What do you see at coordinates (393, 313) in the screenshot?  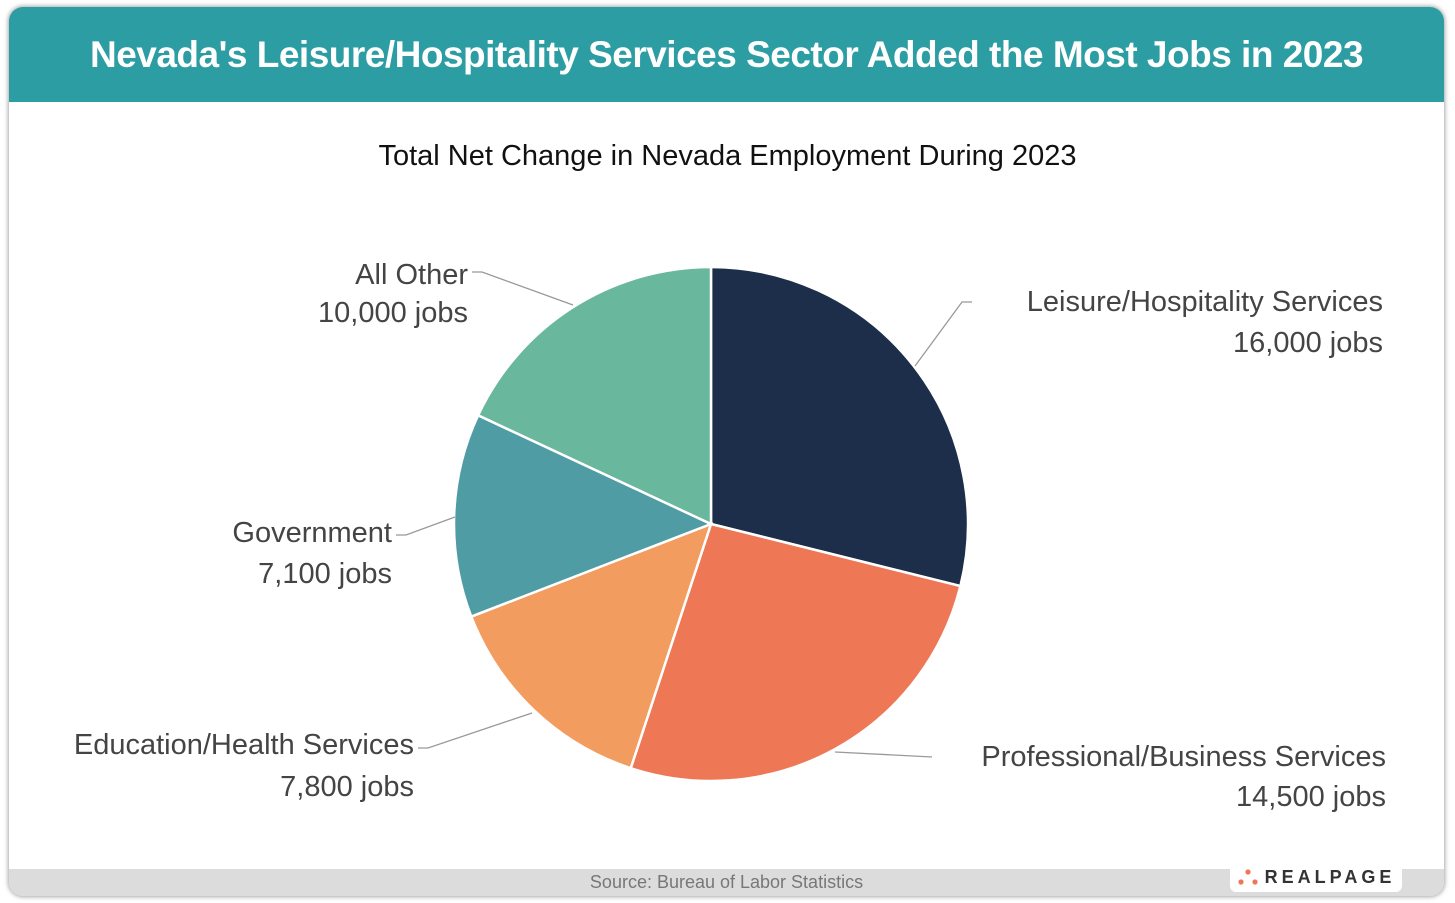 I see `slice-value-label: 10,000 jobs` at bounding box center [393, 313].